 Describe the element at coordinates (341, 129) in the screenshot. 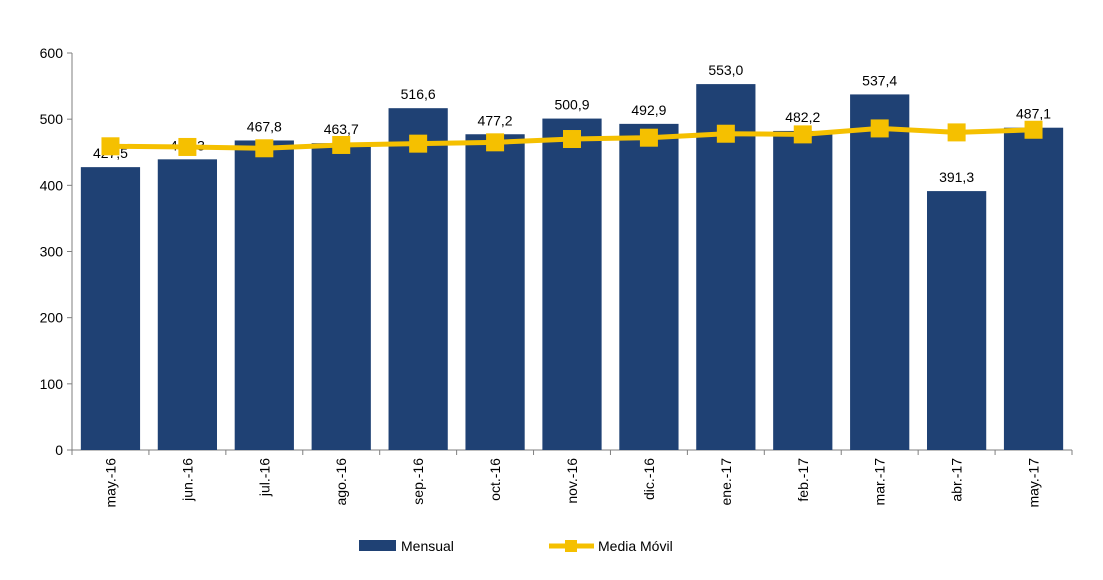

I see `bar-data-label: 463,7` at that location.